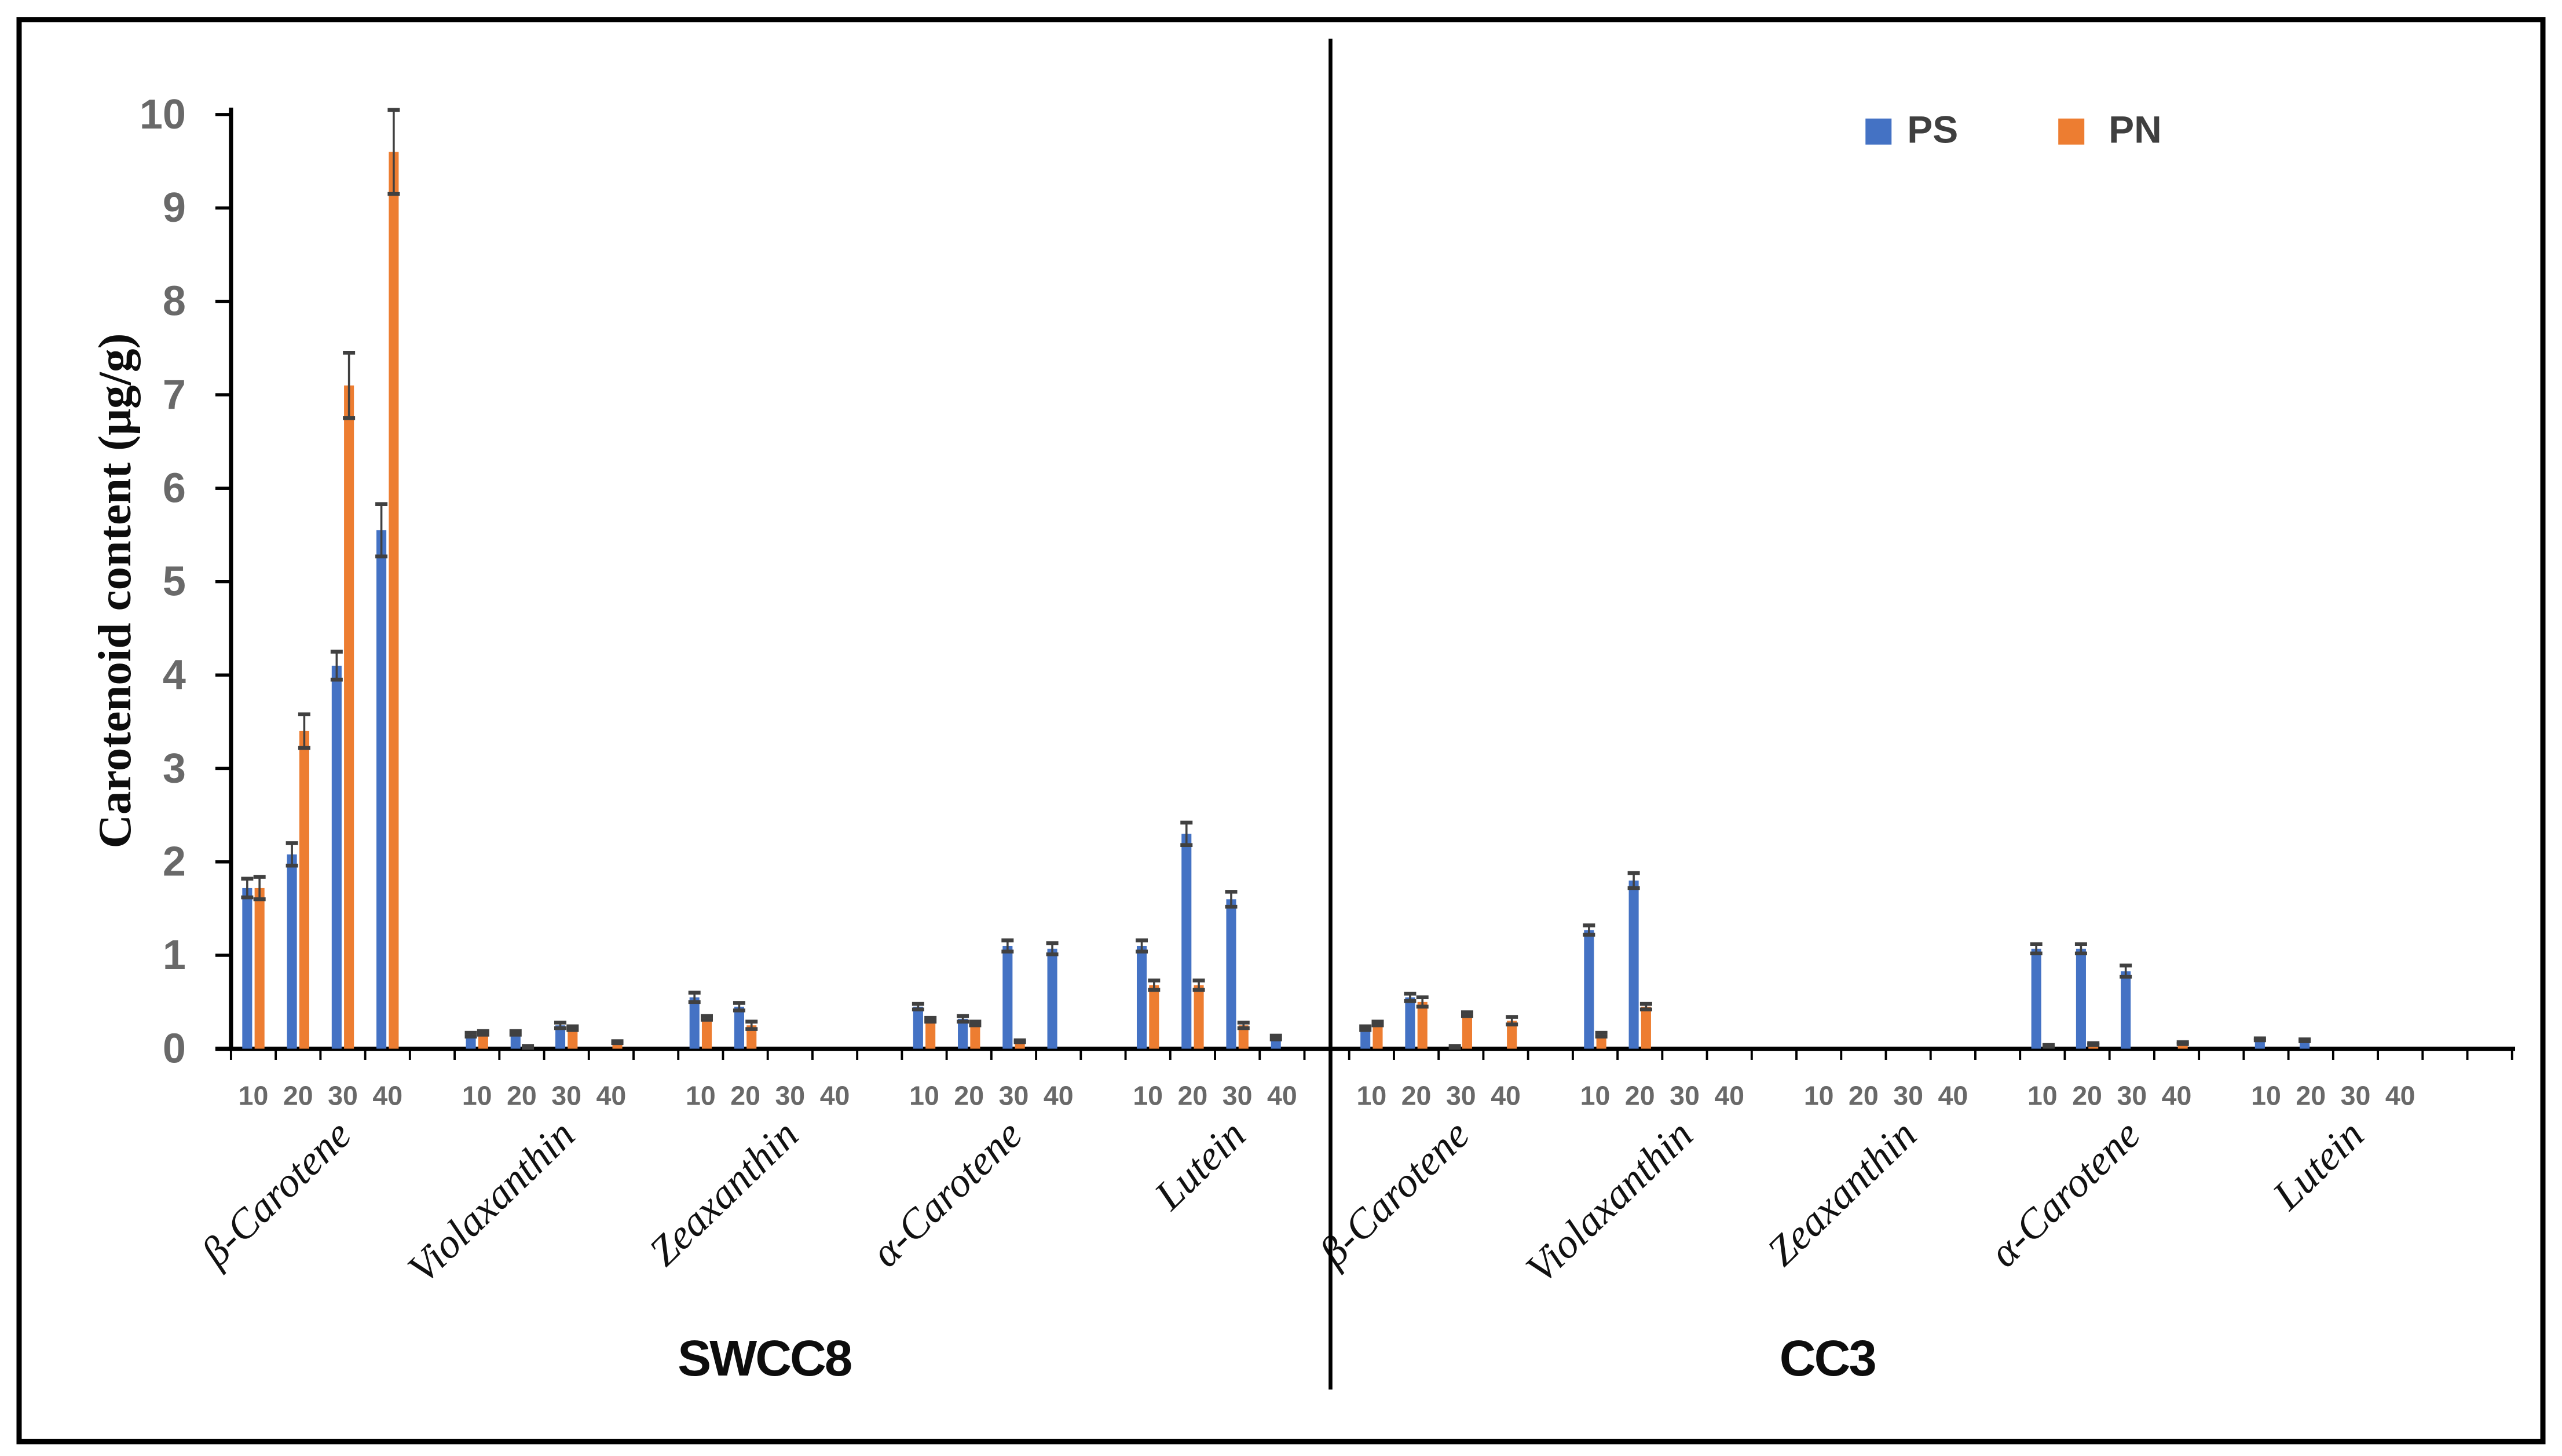 The image size is (2562, 1456). Describe the element at coordinates (174, 1048) in the screenshot. I see `y-tick-label: 0` at that location.